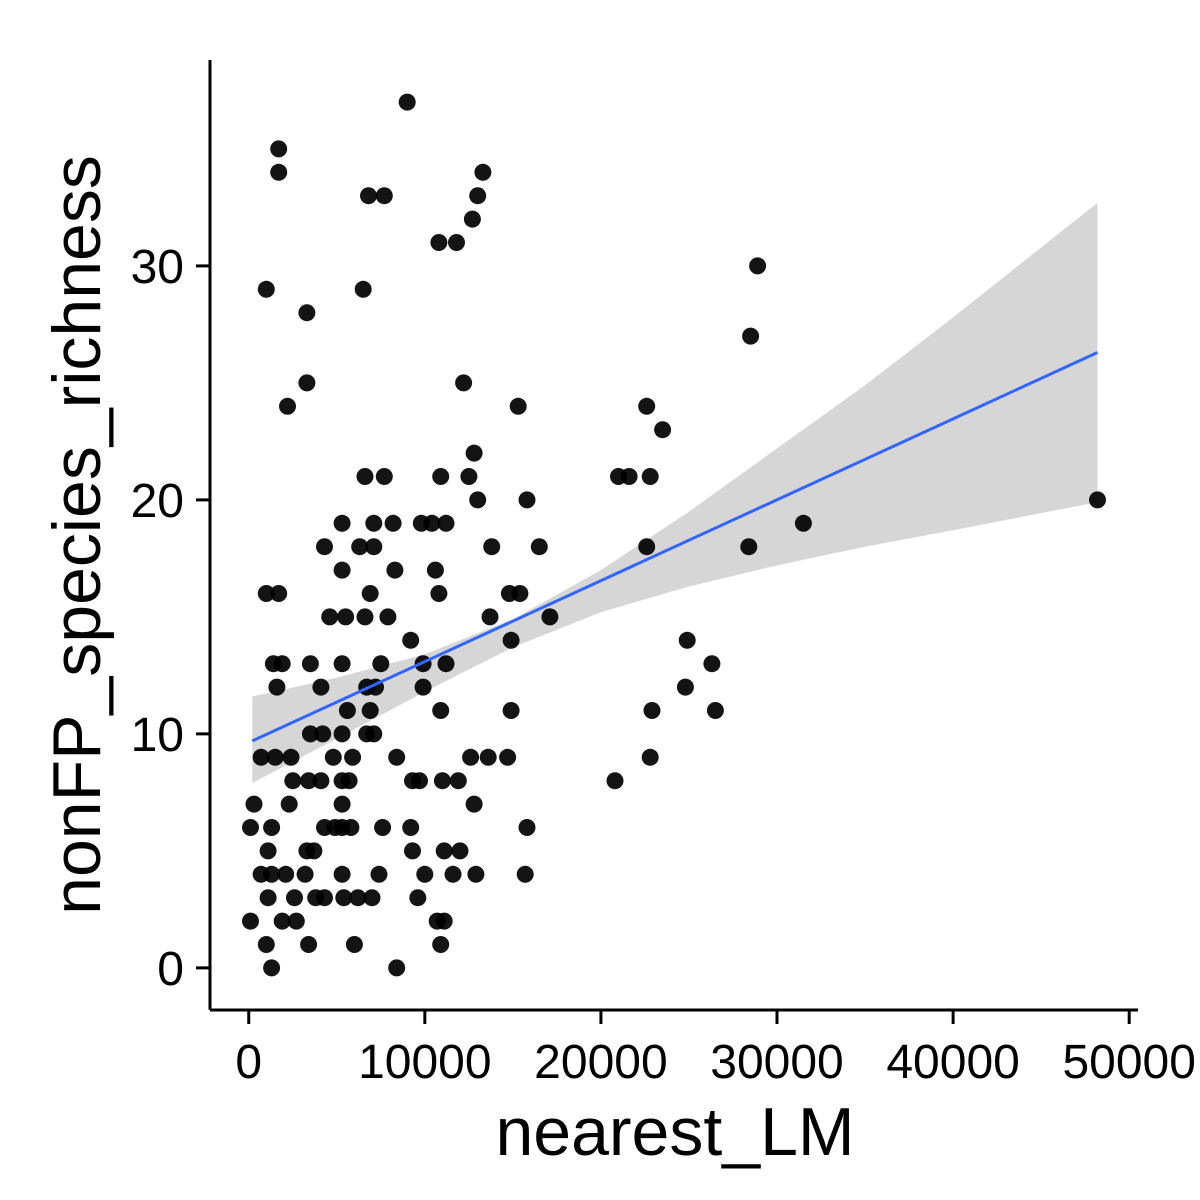  I want to click on x-axis-title: nearest_LM, so click(674, 1132).